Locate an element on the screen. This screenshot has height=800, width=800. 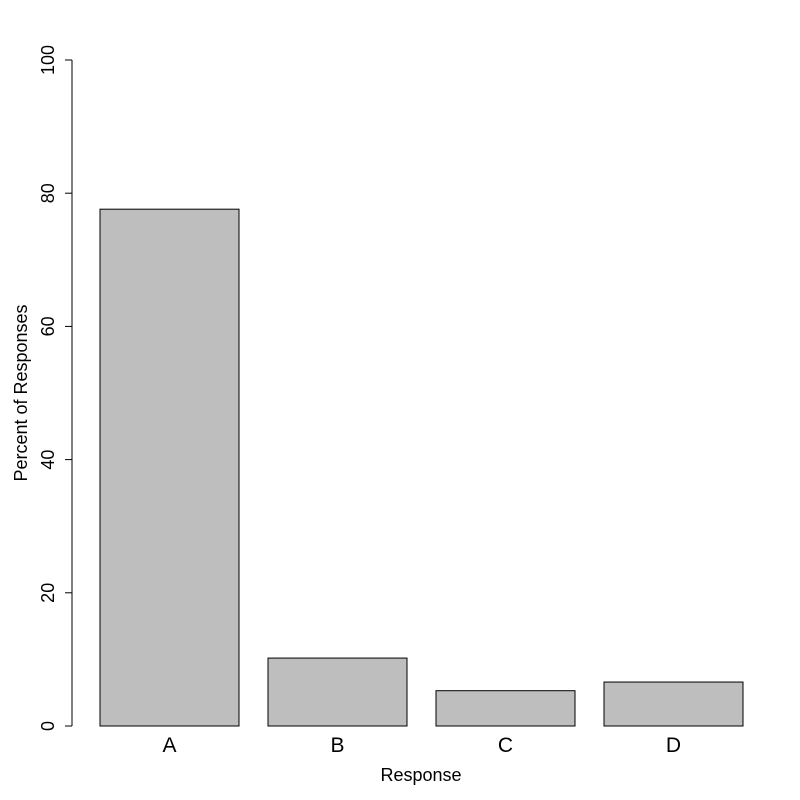
y-tick-label: 80 is located at coordinates (48, 193).